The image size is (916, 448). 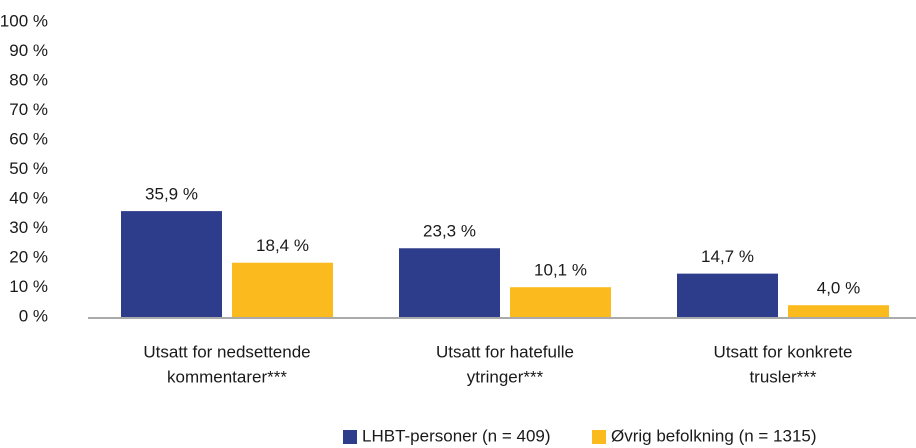 I want to click on y-tick-label: 30 %, so click(x=28, y=227).